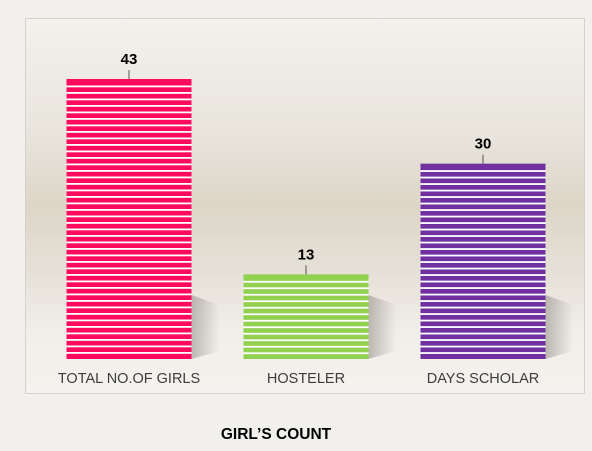 The width and height of the screenshot is (592, 451). I want to click on bar-shadow-days-scholar, so click(559, 327).